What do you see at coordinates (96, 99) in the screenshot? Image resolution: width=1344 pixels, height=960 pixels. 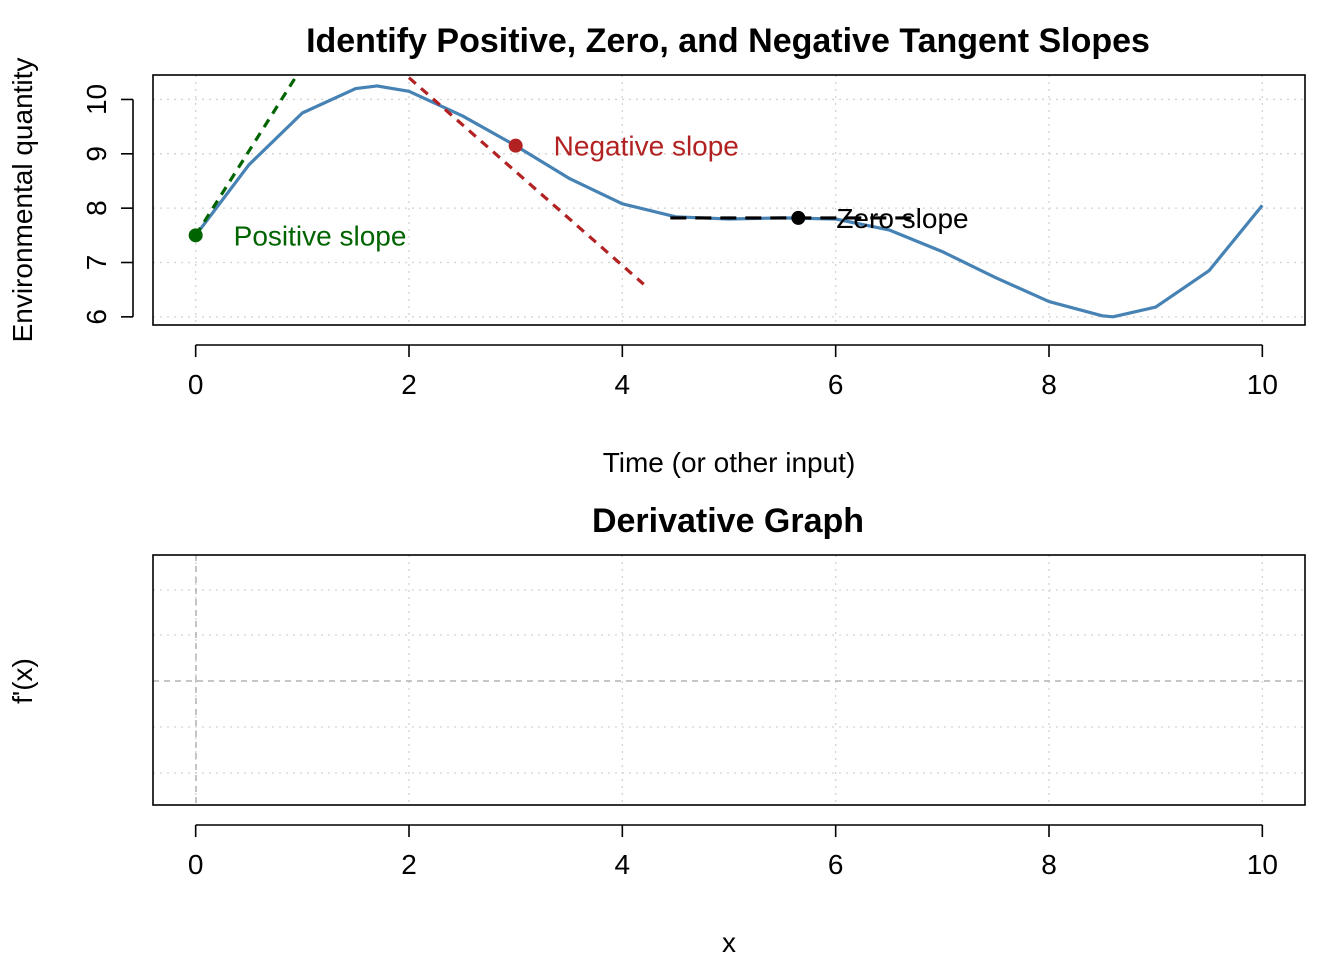 I see `top-y-tick-label: 10` at bounding box center [96, 99].